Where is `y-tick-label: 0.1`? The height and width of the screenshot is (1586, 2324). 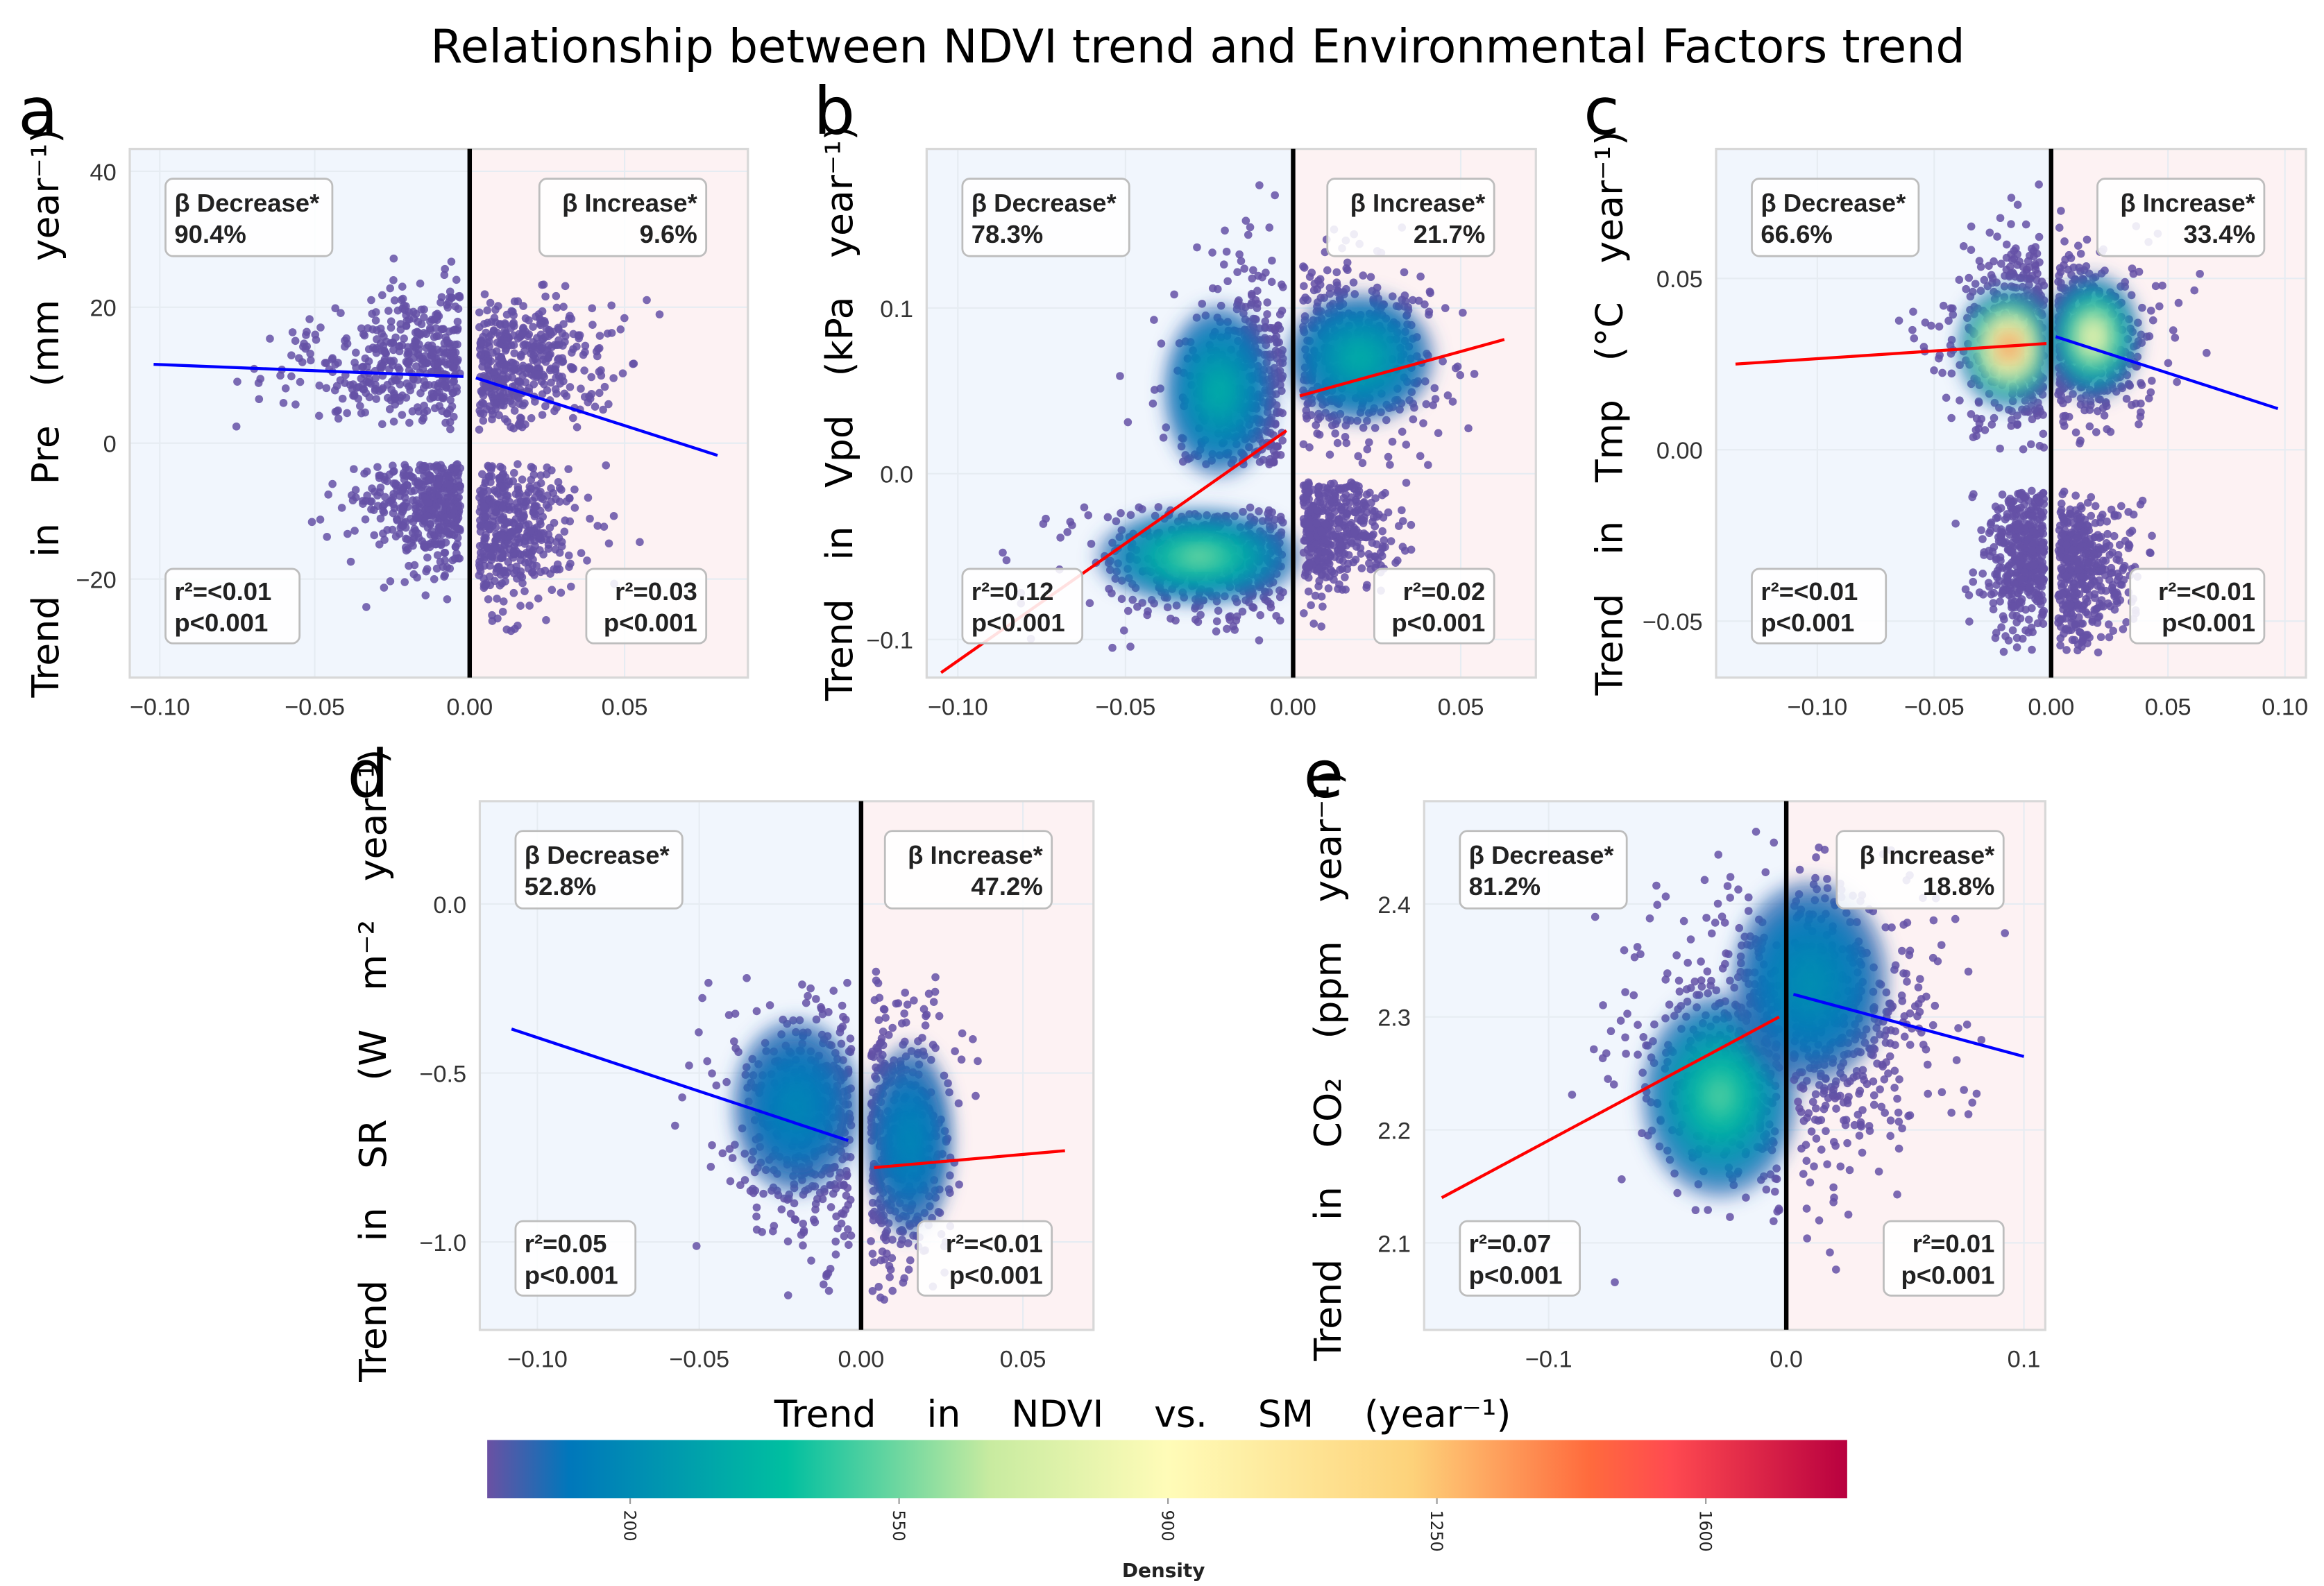 y-tick-label: 0.1 is located at coordinates (897, 309).